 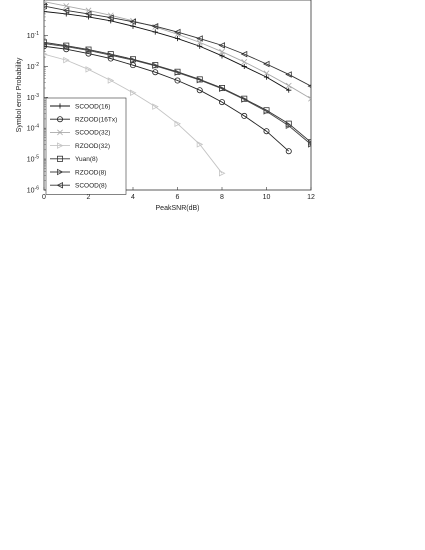 What do you see at coordinates (96, 120) in the screenshot?
I see `legend-label: RZOOD(16Tx)` at bounding box center [96, 120].